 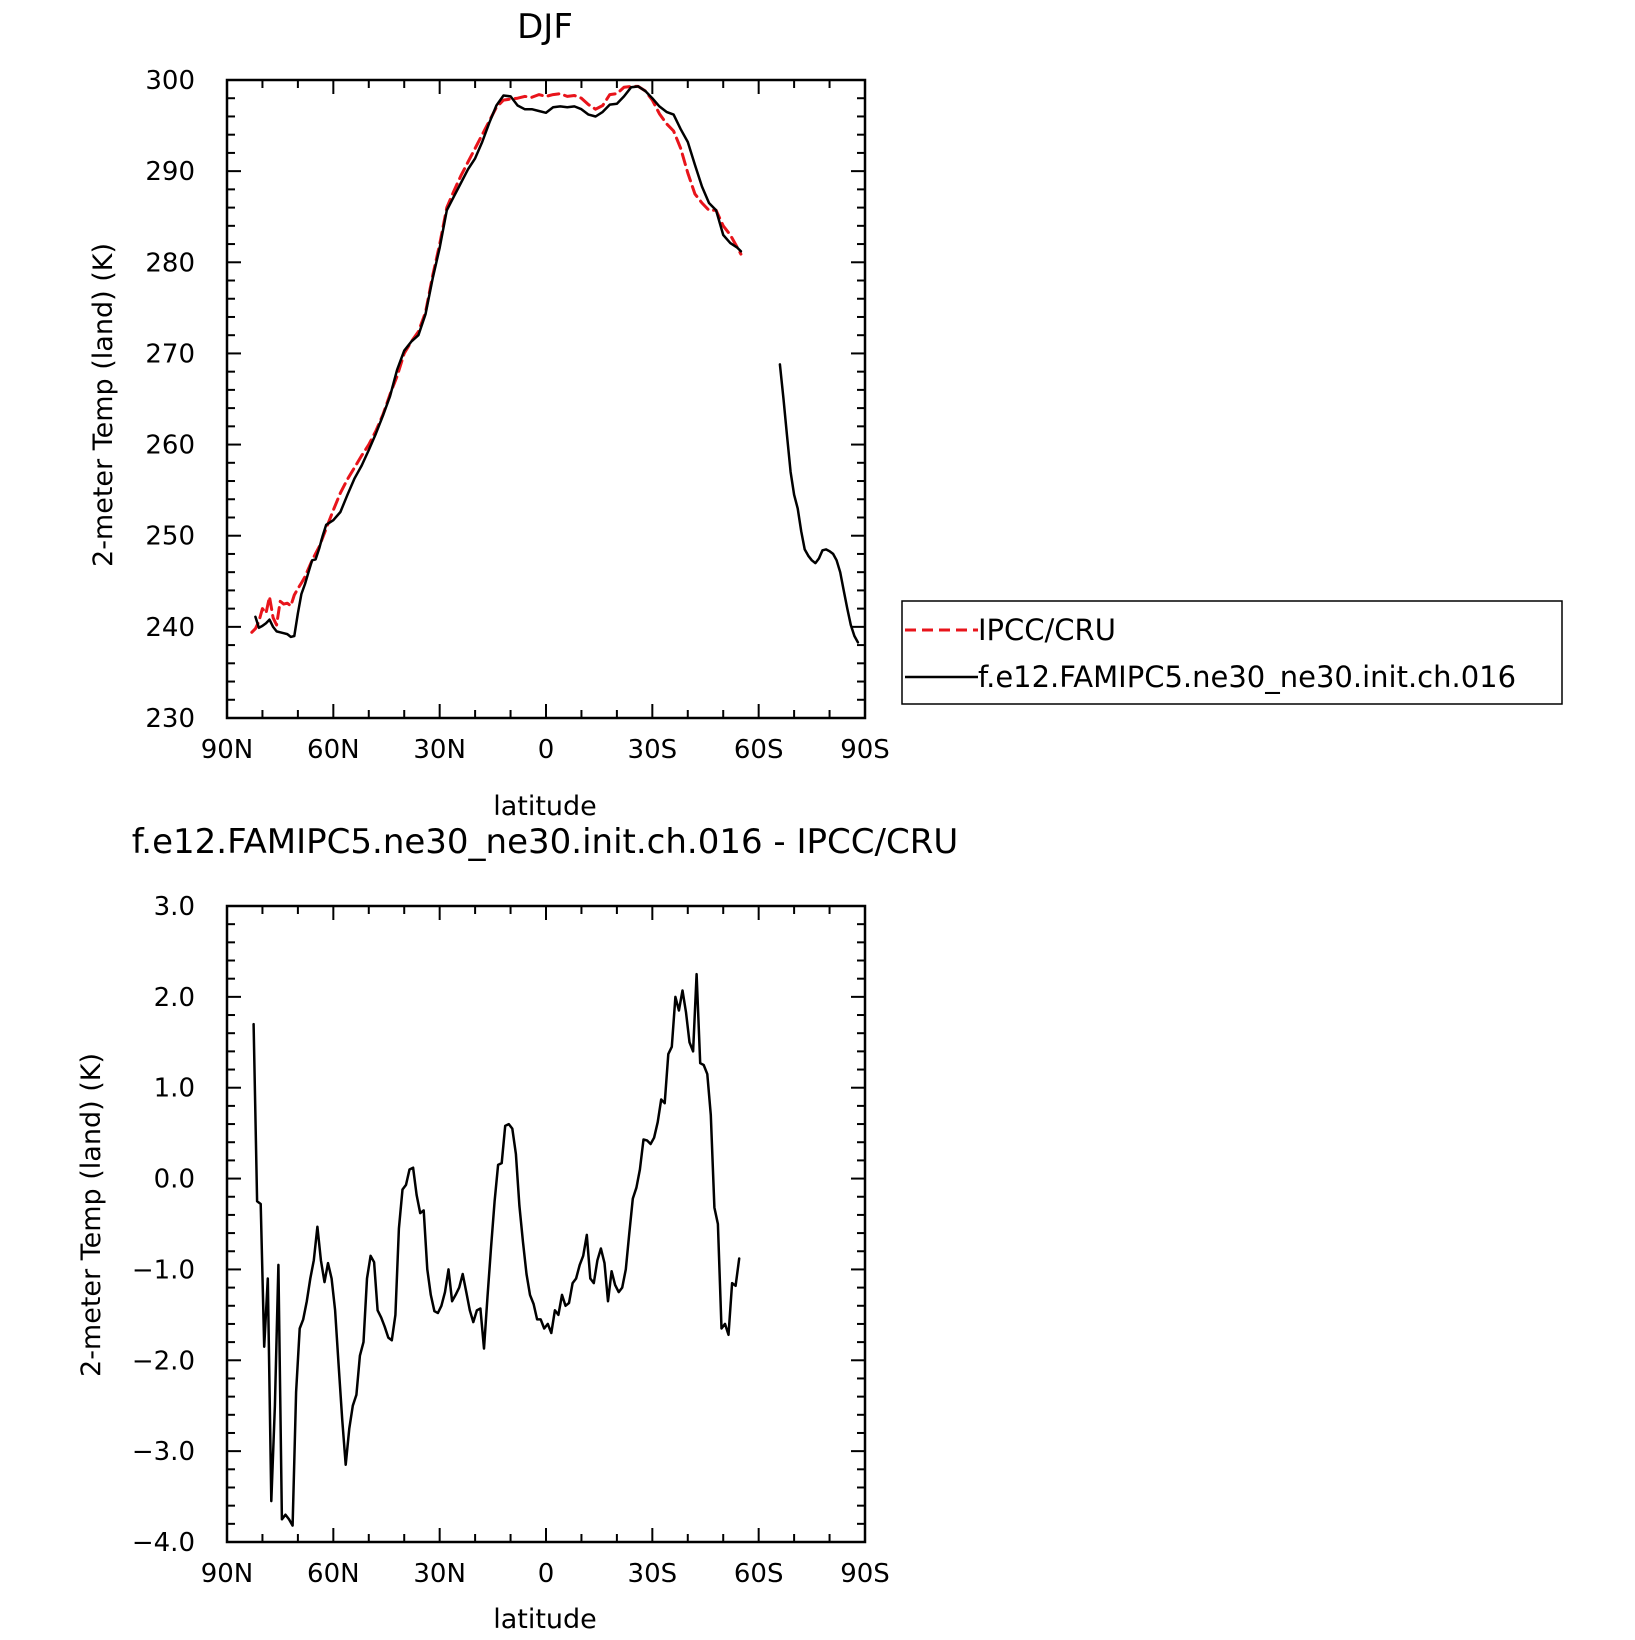 I want to click on chart-1-x-tick-label: 60S, so click(x=759, y=750).